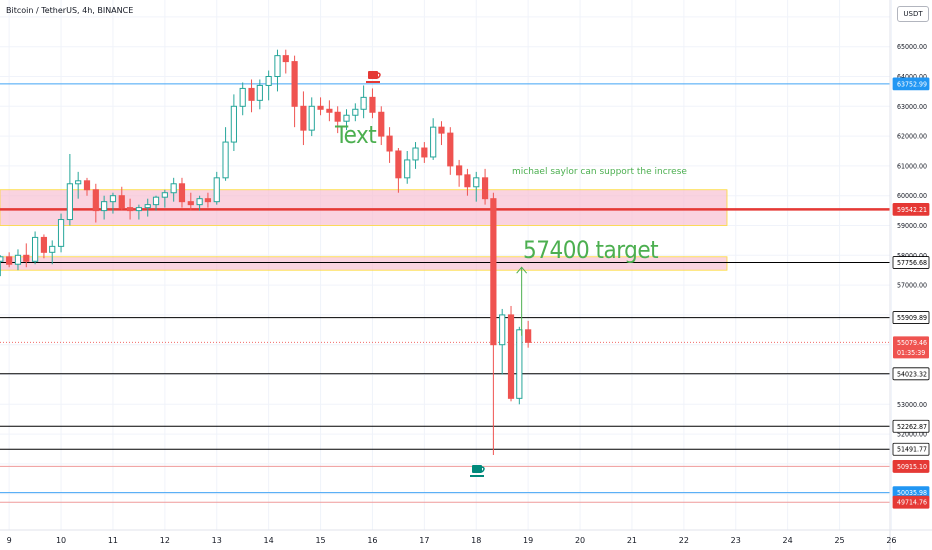 The width and height of the screenshot is (932, 550). What do you see at coordinates (788, 540) in the screenshot?
I see `time-tick-label: 24` at bounding box center [788, 540].